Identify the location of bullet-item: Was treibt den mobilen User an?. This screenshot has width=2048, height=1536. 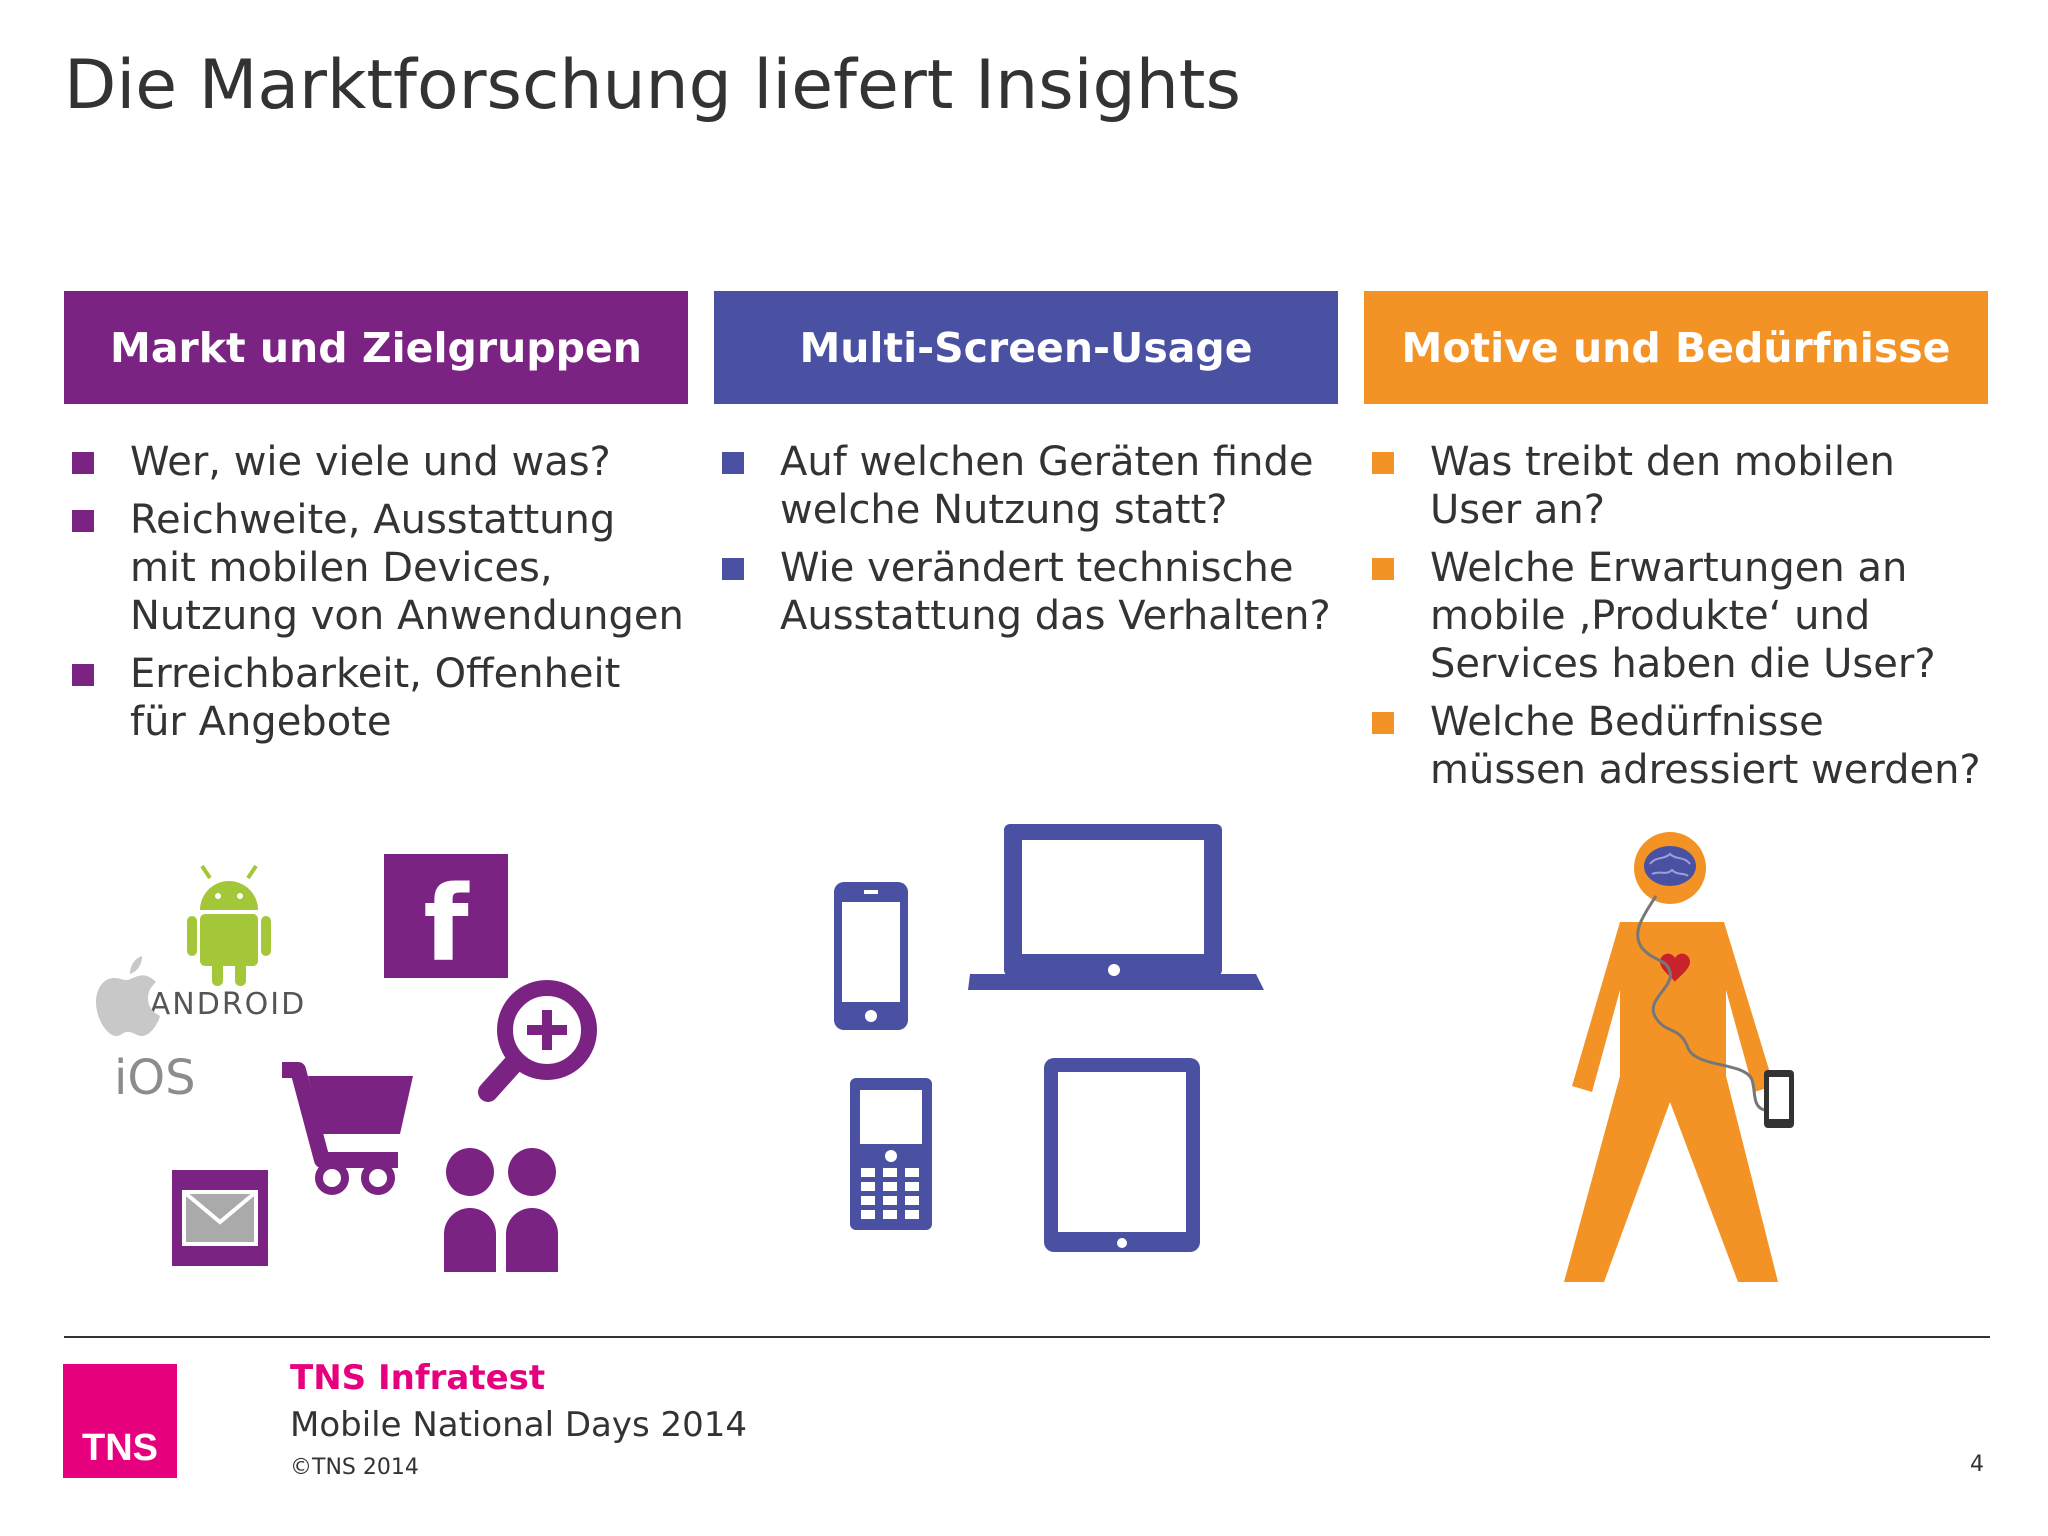
(1676, 486).